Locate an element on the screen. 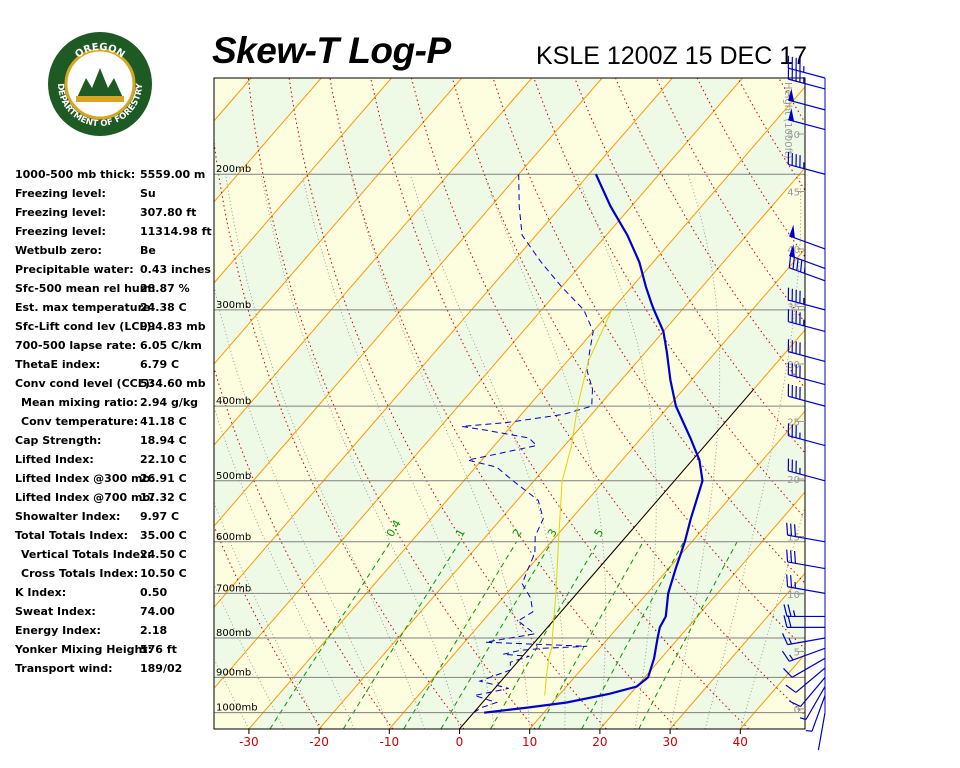 The height and width of the screenshot is (768, 960). index-label: ThetaE index: is located at coordinates (58, 364).